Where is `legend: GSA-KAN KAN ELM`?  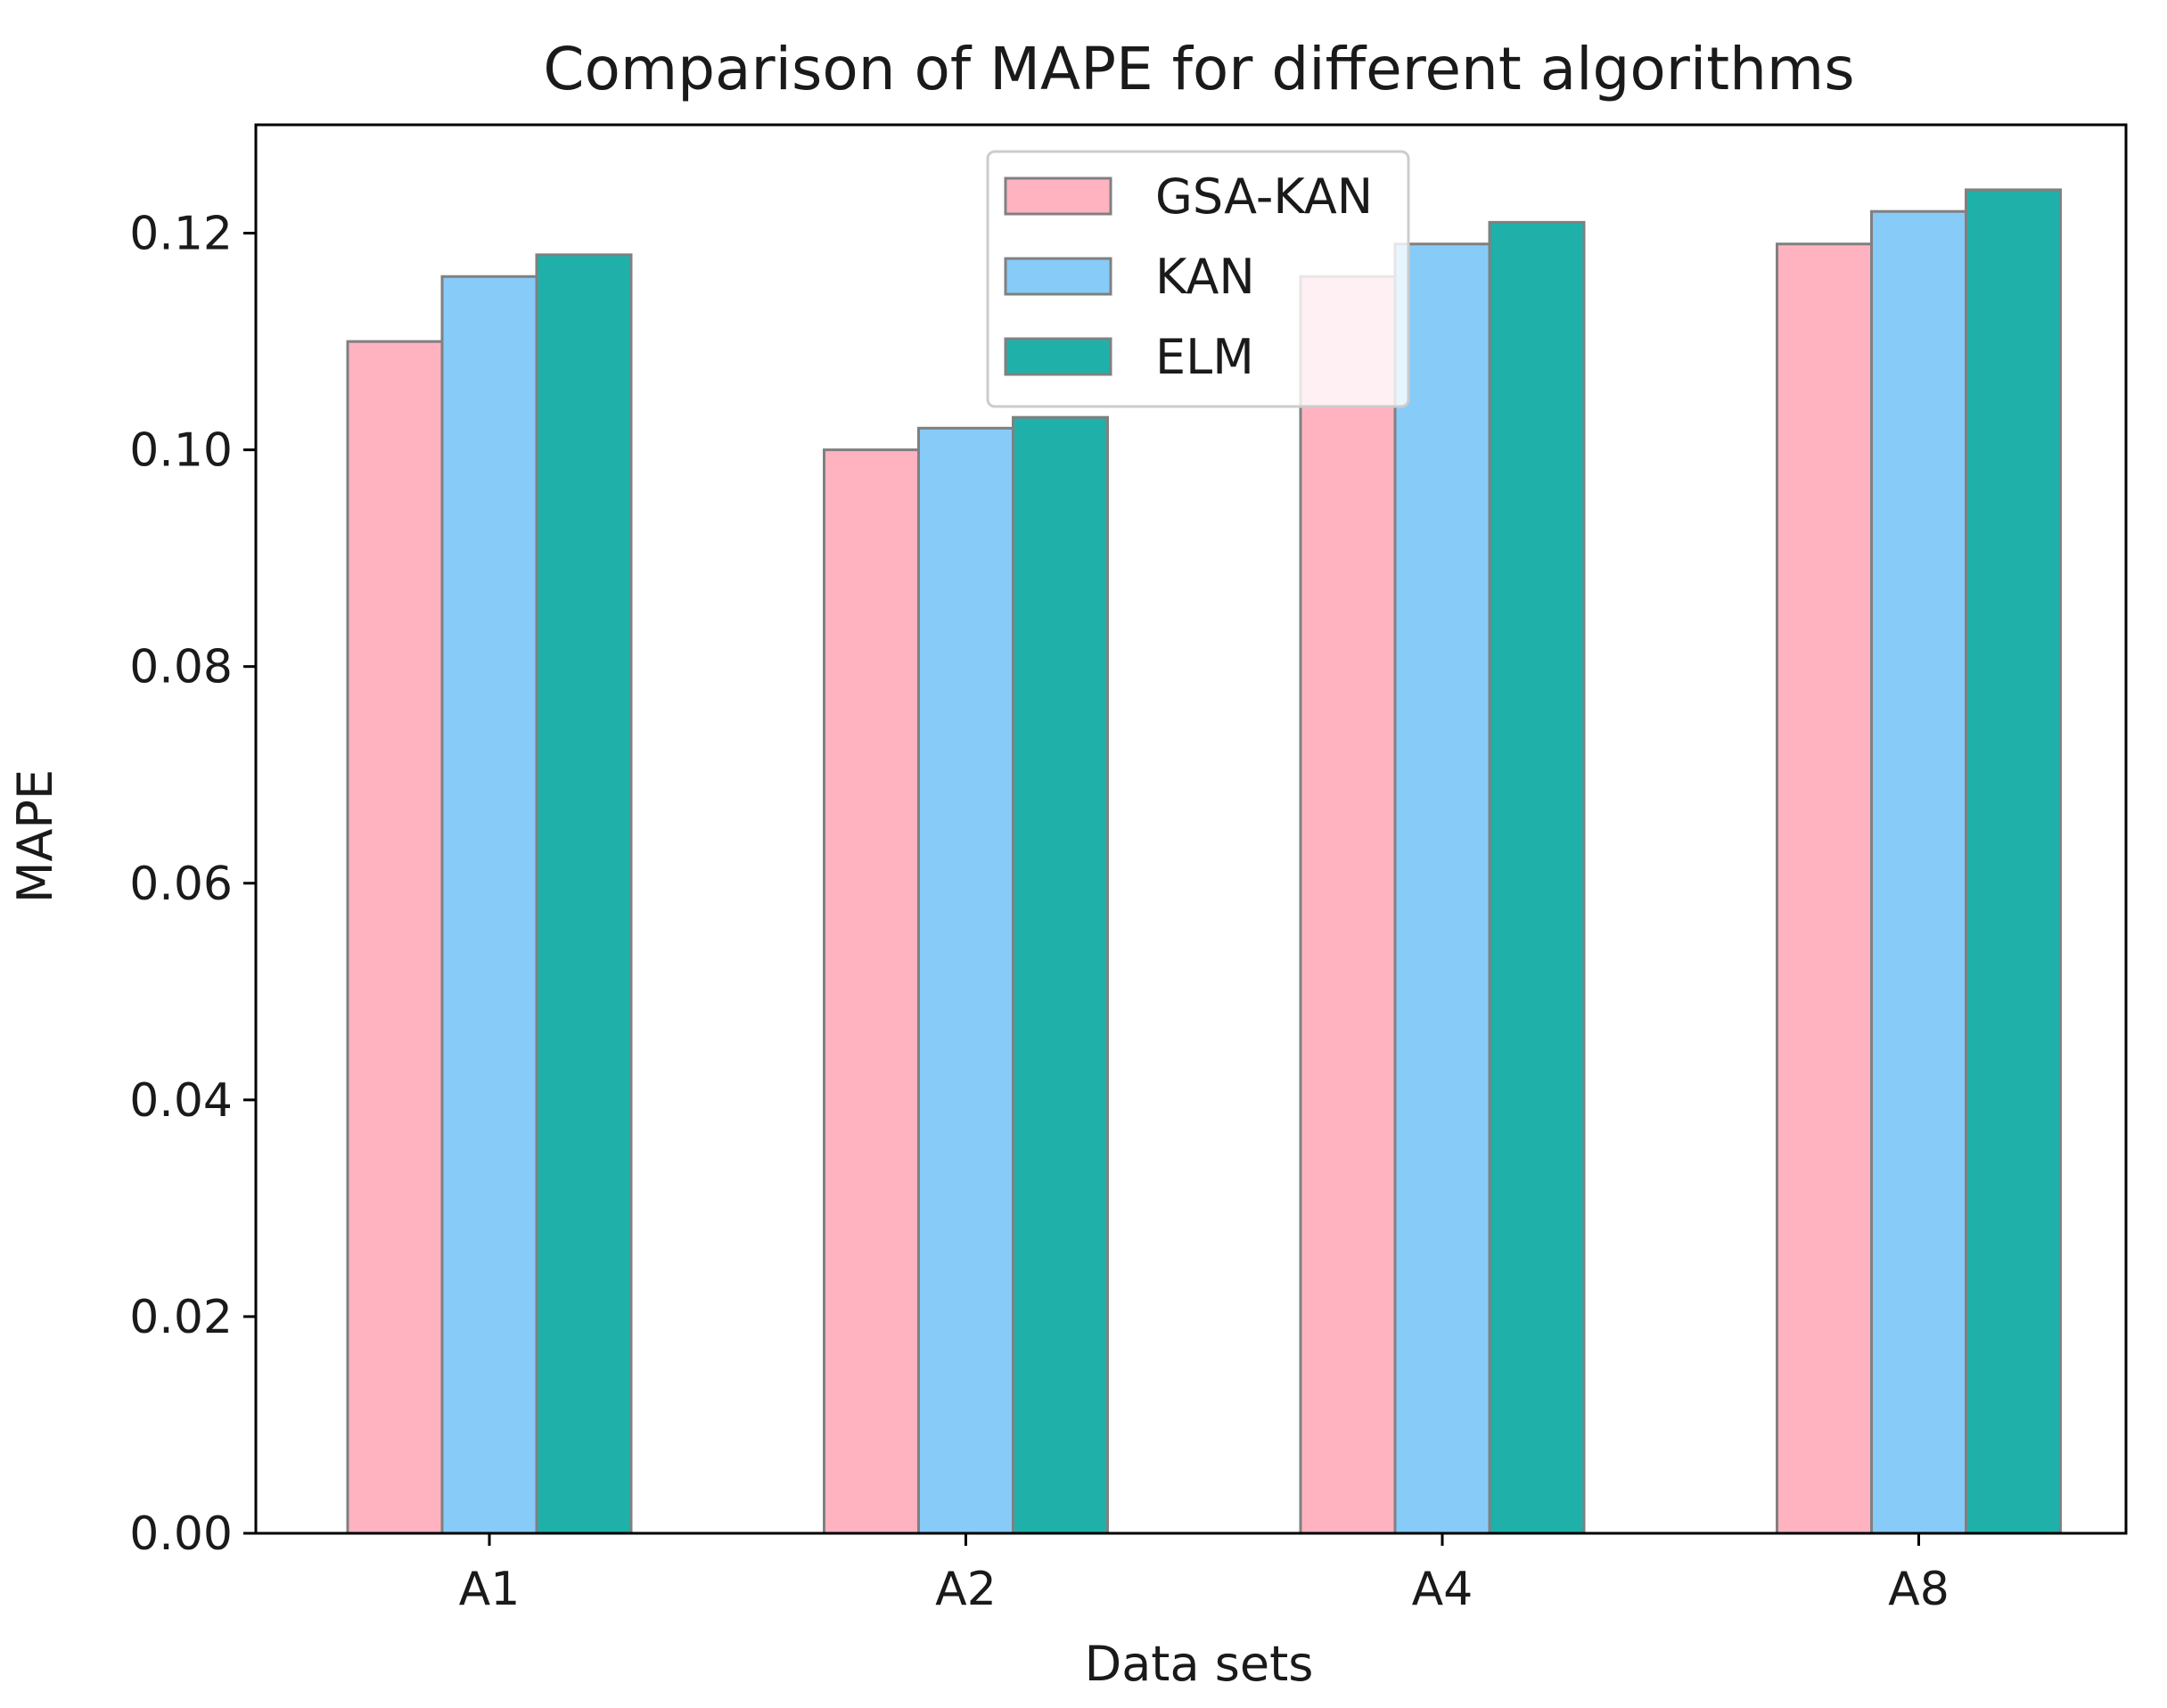
legend: GSA-KAN KAN ELM is located at coordinates (1198, 279).